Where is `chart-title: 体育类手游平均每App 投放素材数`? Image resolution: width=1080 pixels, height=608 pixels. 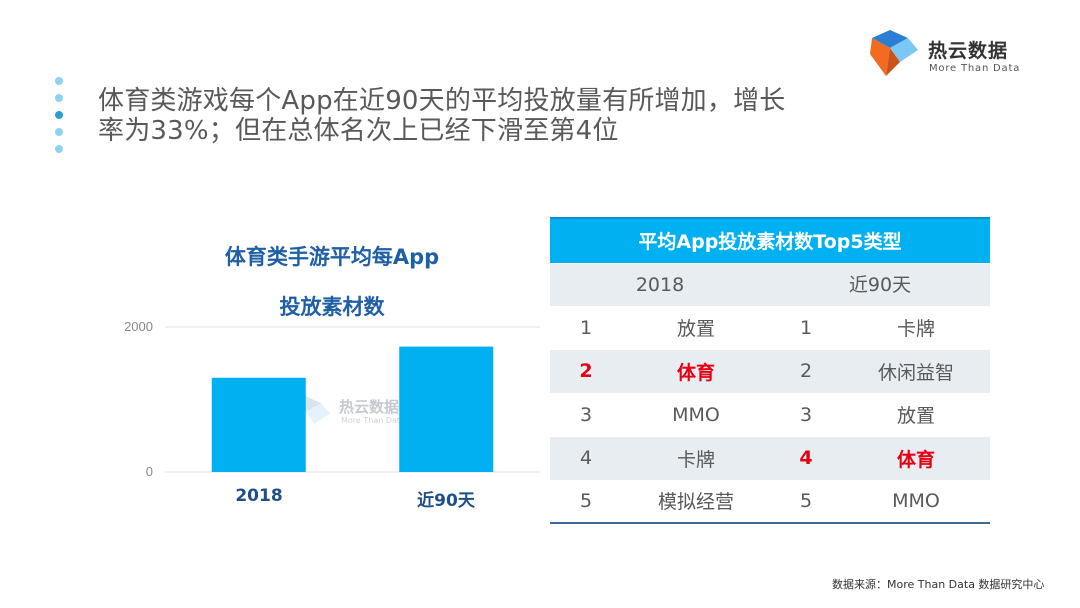
chart-title: 体育类手游平均每App 投放素材数 is located at coordinates (332, 282).